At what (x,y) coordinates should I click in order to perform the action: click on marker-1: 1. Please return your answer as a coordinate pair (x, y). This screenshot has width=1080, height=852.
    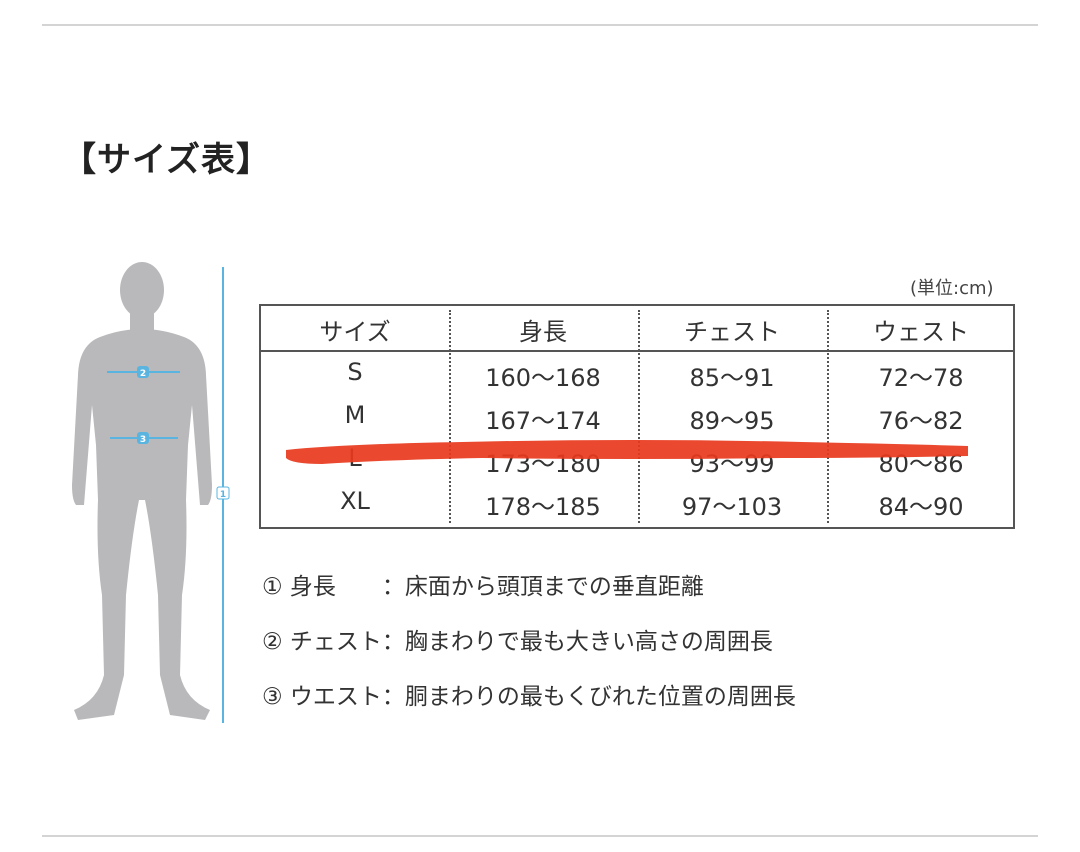
    Looking at the image, I should click on (223, 495).